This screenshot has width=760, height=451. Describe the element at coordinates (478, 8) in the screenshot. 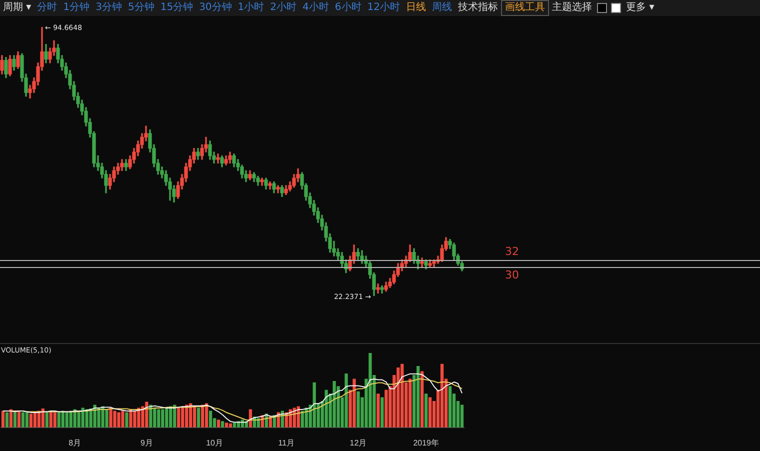

I see `text: 技术指标` at that location.